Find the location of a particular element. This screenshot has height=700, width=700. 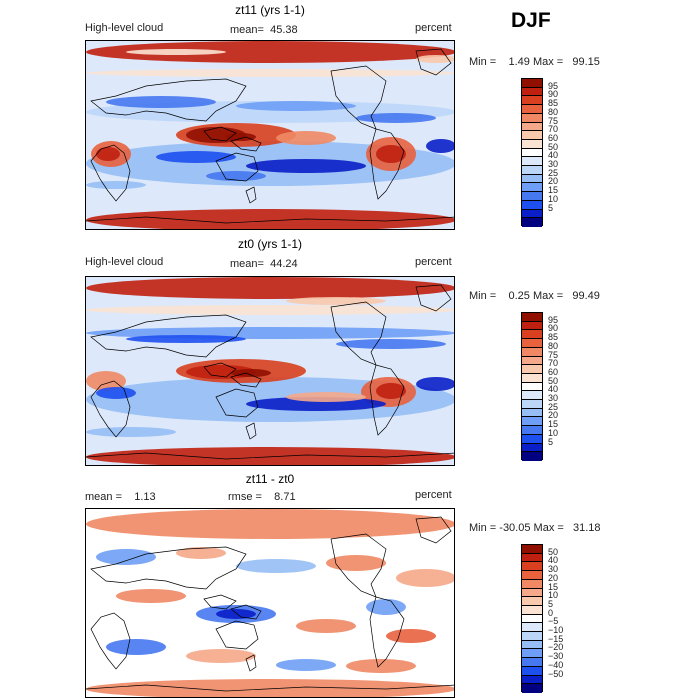

panel2-field-blobs is located at coordinates (270, 371).